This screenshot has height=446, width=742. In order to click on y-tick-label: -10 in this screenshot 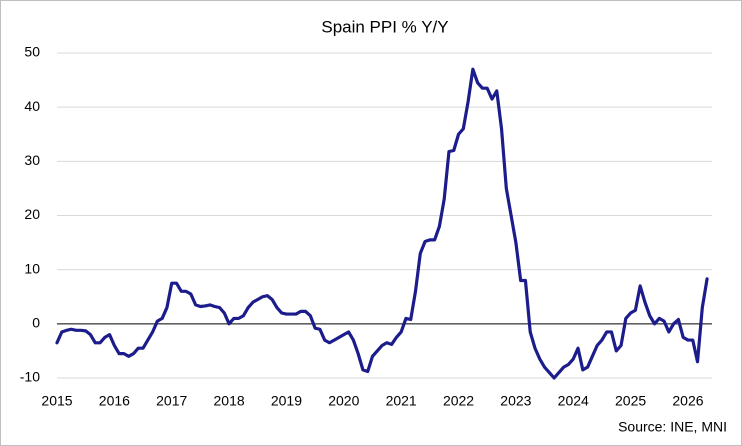, I will do `click(30, 377)`.